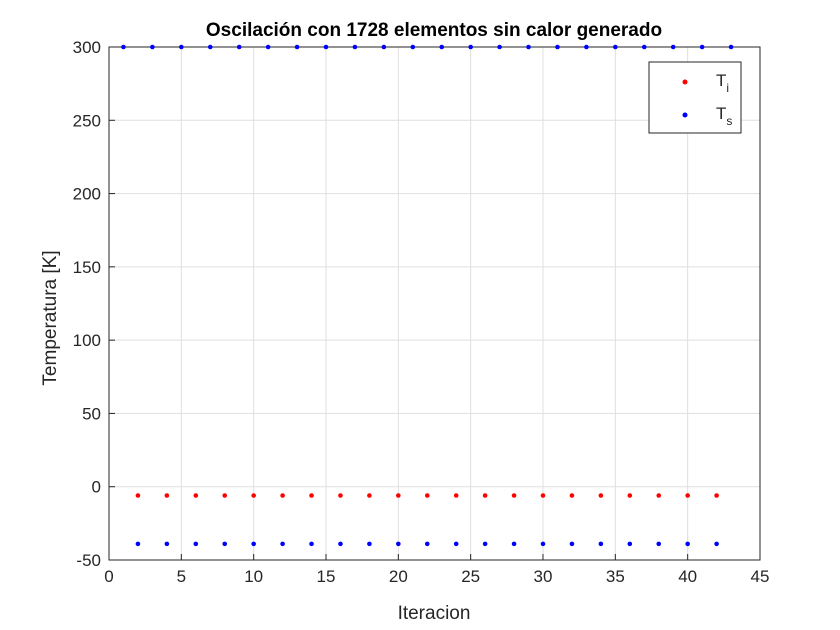  What do you see at coordinates (398, 576) in the screenshot?
I see `x-tick-label: 20` at bounding box center [398, 576].